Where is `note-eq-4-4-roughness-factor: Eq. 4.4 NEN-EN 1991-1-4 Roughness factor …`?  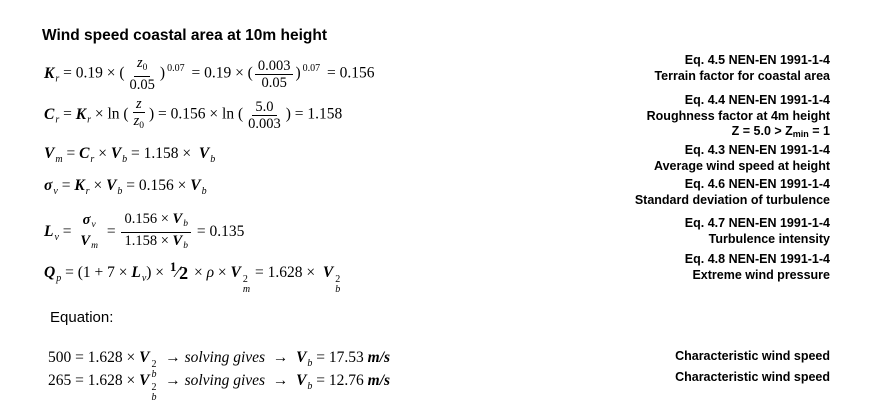
note-eq-4-4-roughness-factor: Eq. 4.4 NEN-EN 1991-1-4 Roughness factor … is located at coordinates (738, 116).